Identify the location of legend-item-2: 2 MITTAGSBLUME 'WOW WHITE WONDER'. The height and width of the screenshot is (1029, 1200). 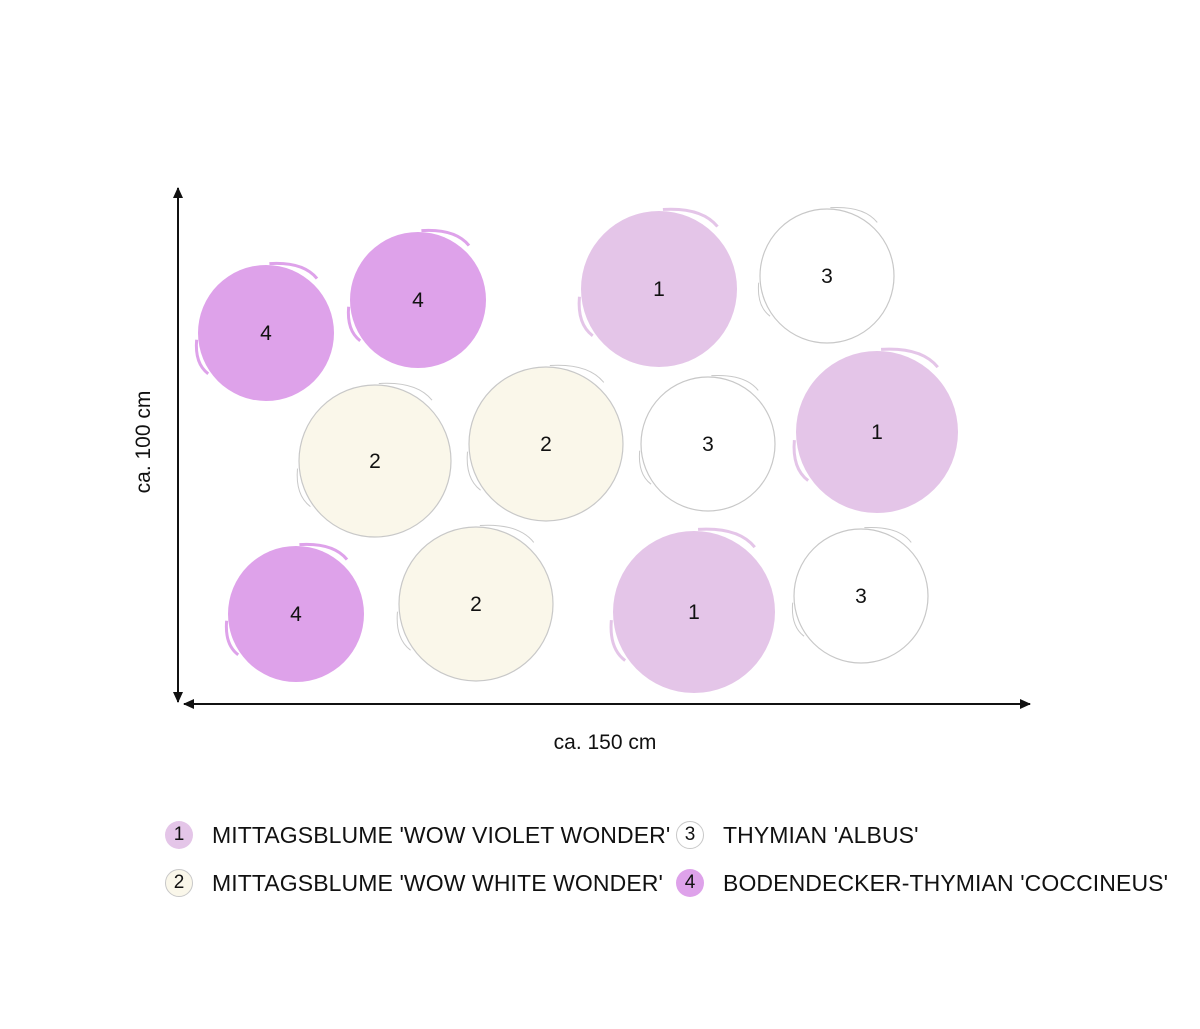
(414, 883).